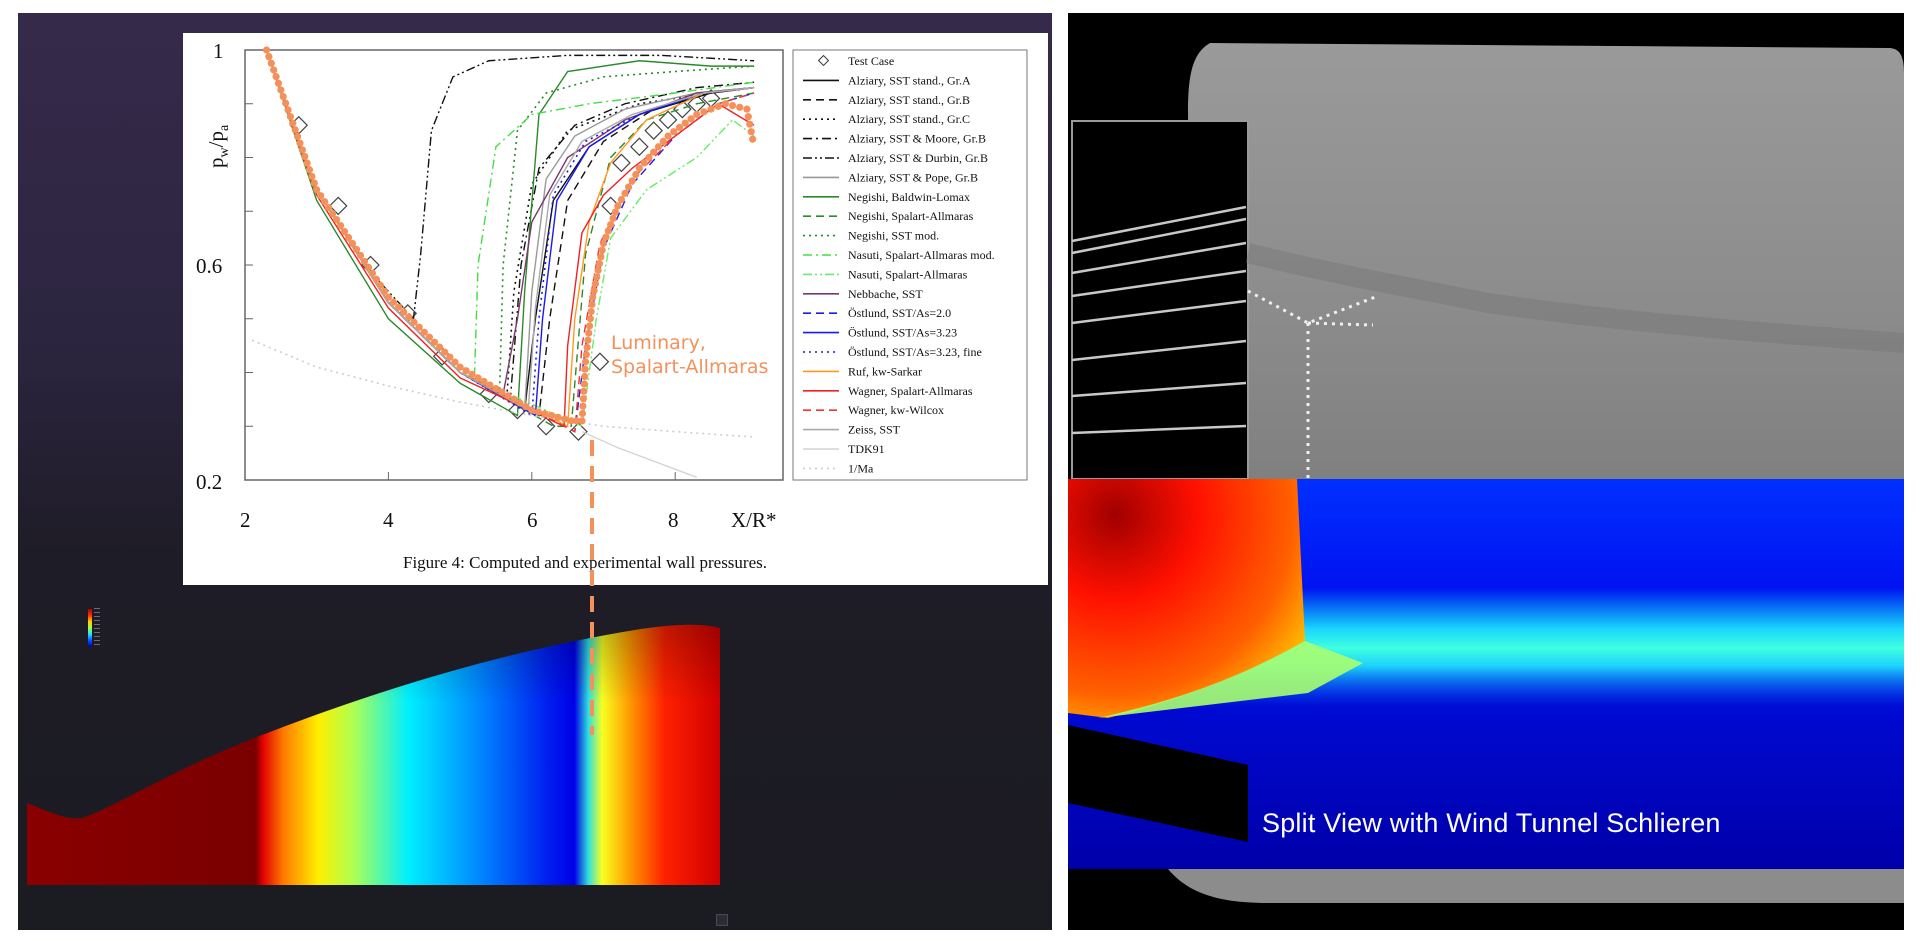 The height and width of the screenshot is (941, 1920). What do you see at coordinates (885, 371) in the screenshot?
I see `legend-item: Ruf, kw-Sarkar` at bounding box center [885, 371].